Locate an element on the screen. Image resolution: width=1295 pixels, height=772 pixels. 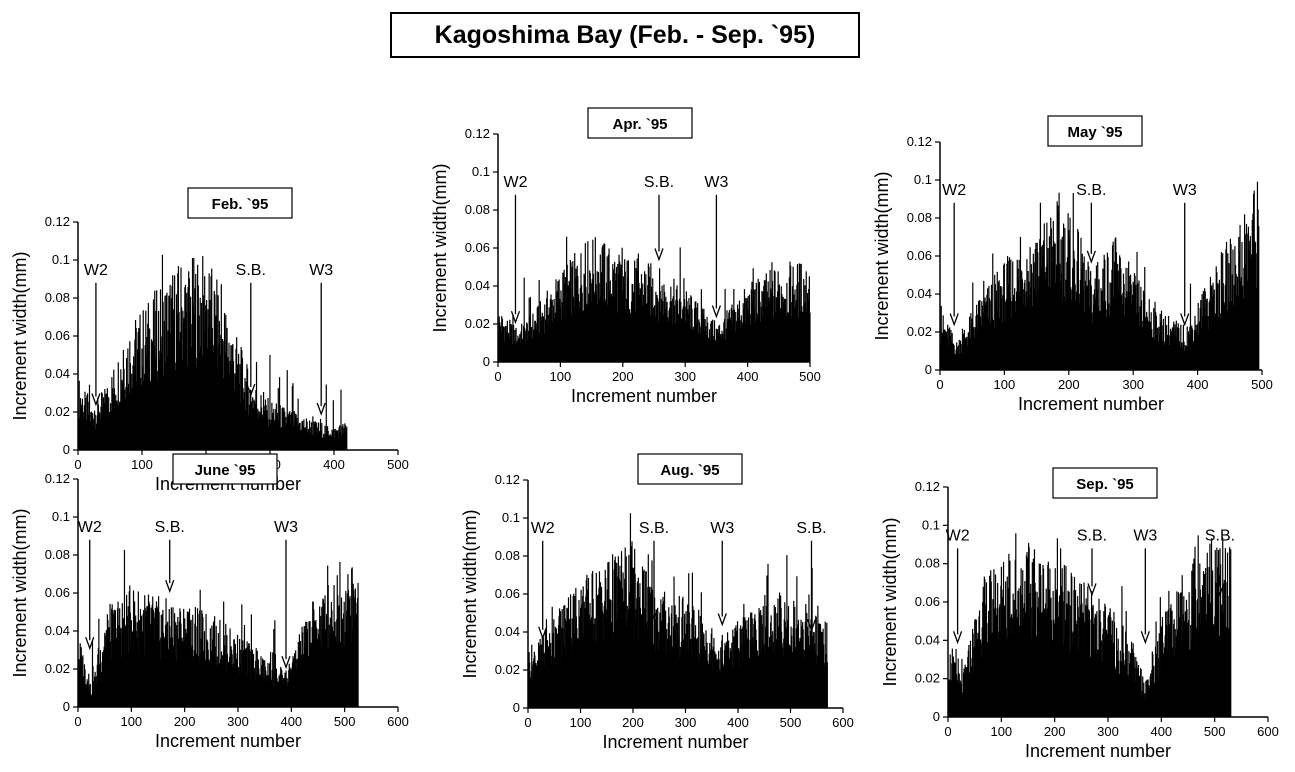
annotation-arrow: W2 is located at coordinates (543, 580).